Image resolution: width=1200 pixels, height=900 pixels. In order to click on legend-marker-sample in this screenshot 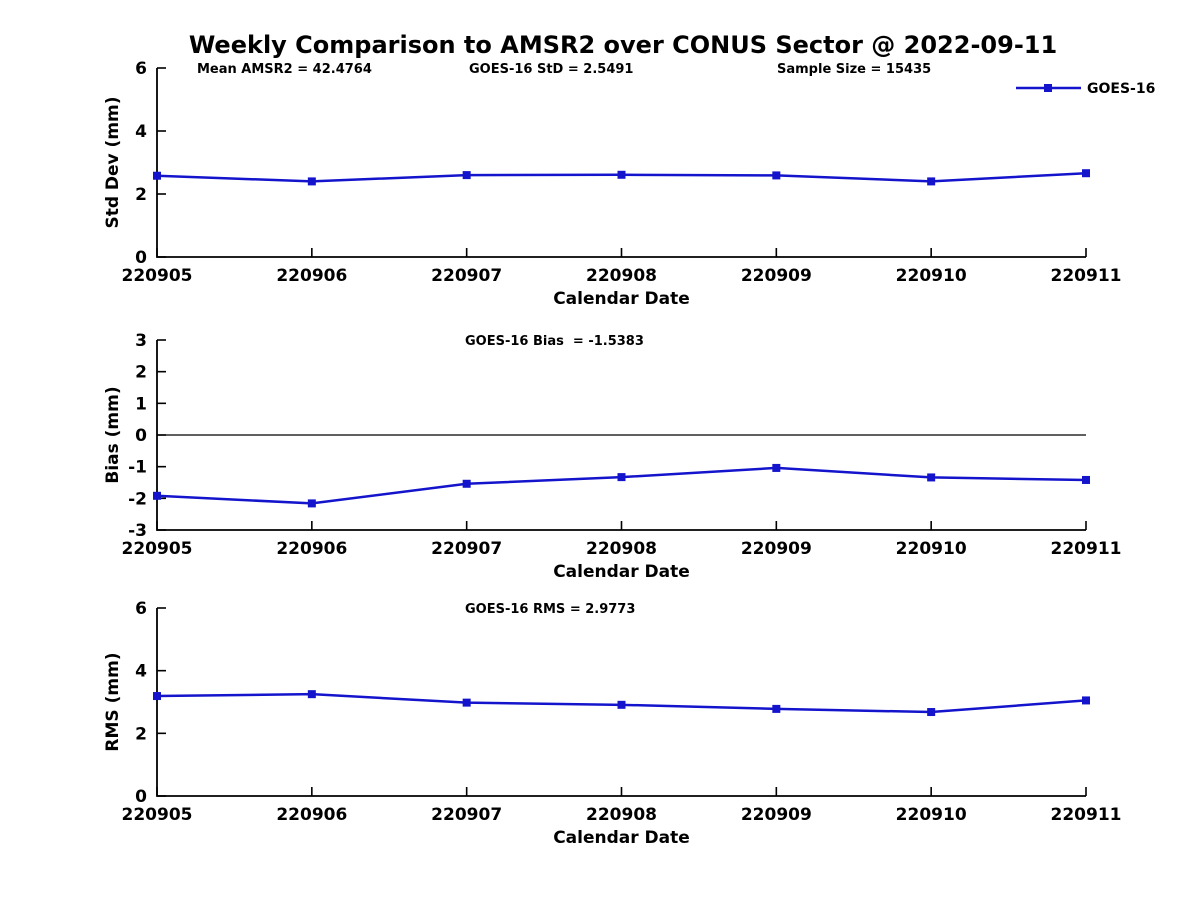, I will do `click(1048, 88)`.